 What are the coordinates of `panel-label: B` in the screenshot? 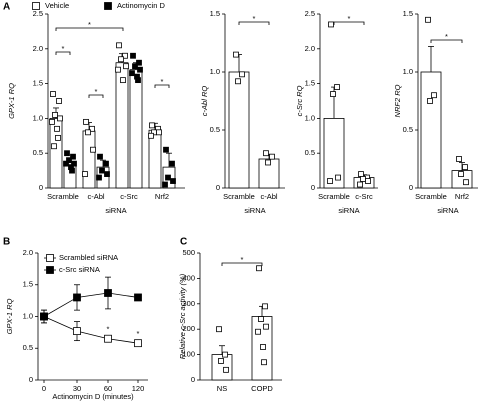 It's located at (6, 242).